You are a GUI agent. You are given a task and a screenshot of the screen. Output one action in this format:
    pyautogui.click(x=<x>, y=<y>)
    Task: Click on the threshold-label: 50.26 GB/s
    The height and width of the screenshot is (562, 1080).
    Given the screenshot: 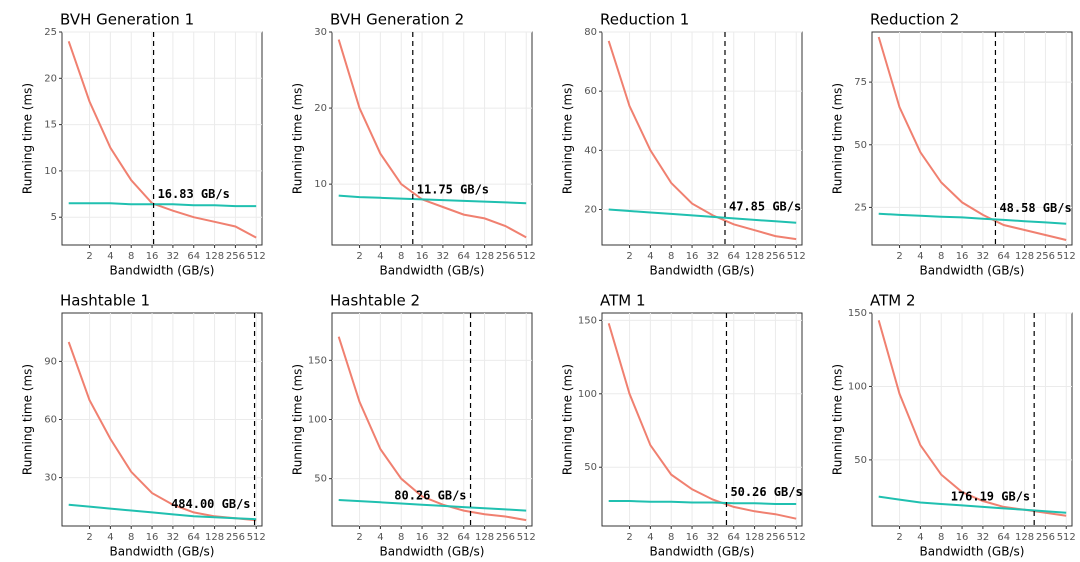 What is the action you would take?
    pyautogui.click(x=766, y=492)
    